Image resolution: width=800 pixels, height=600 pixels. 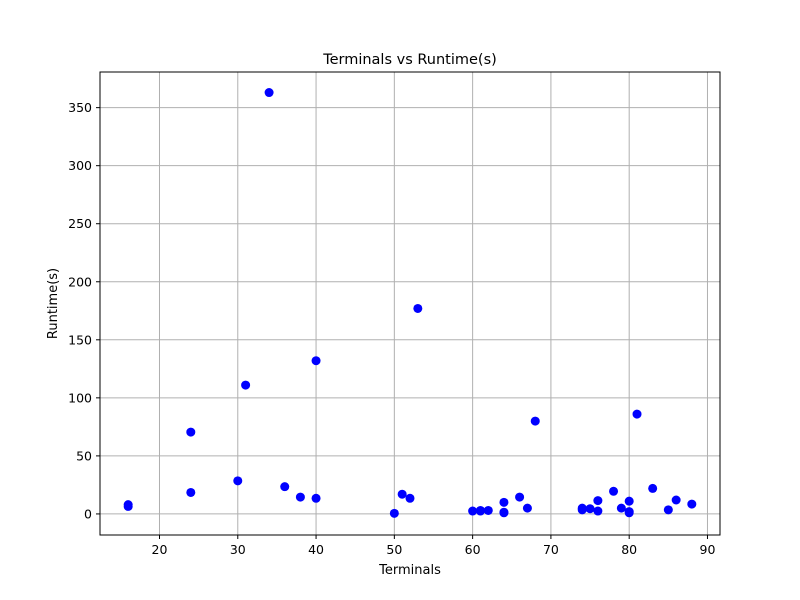 I want to click on x-tick-label: 60, so click(x=473, y=549).